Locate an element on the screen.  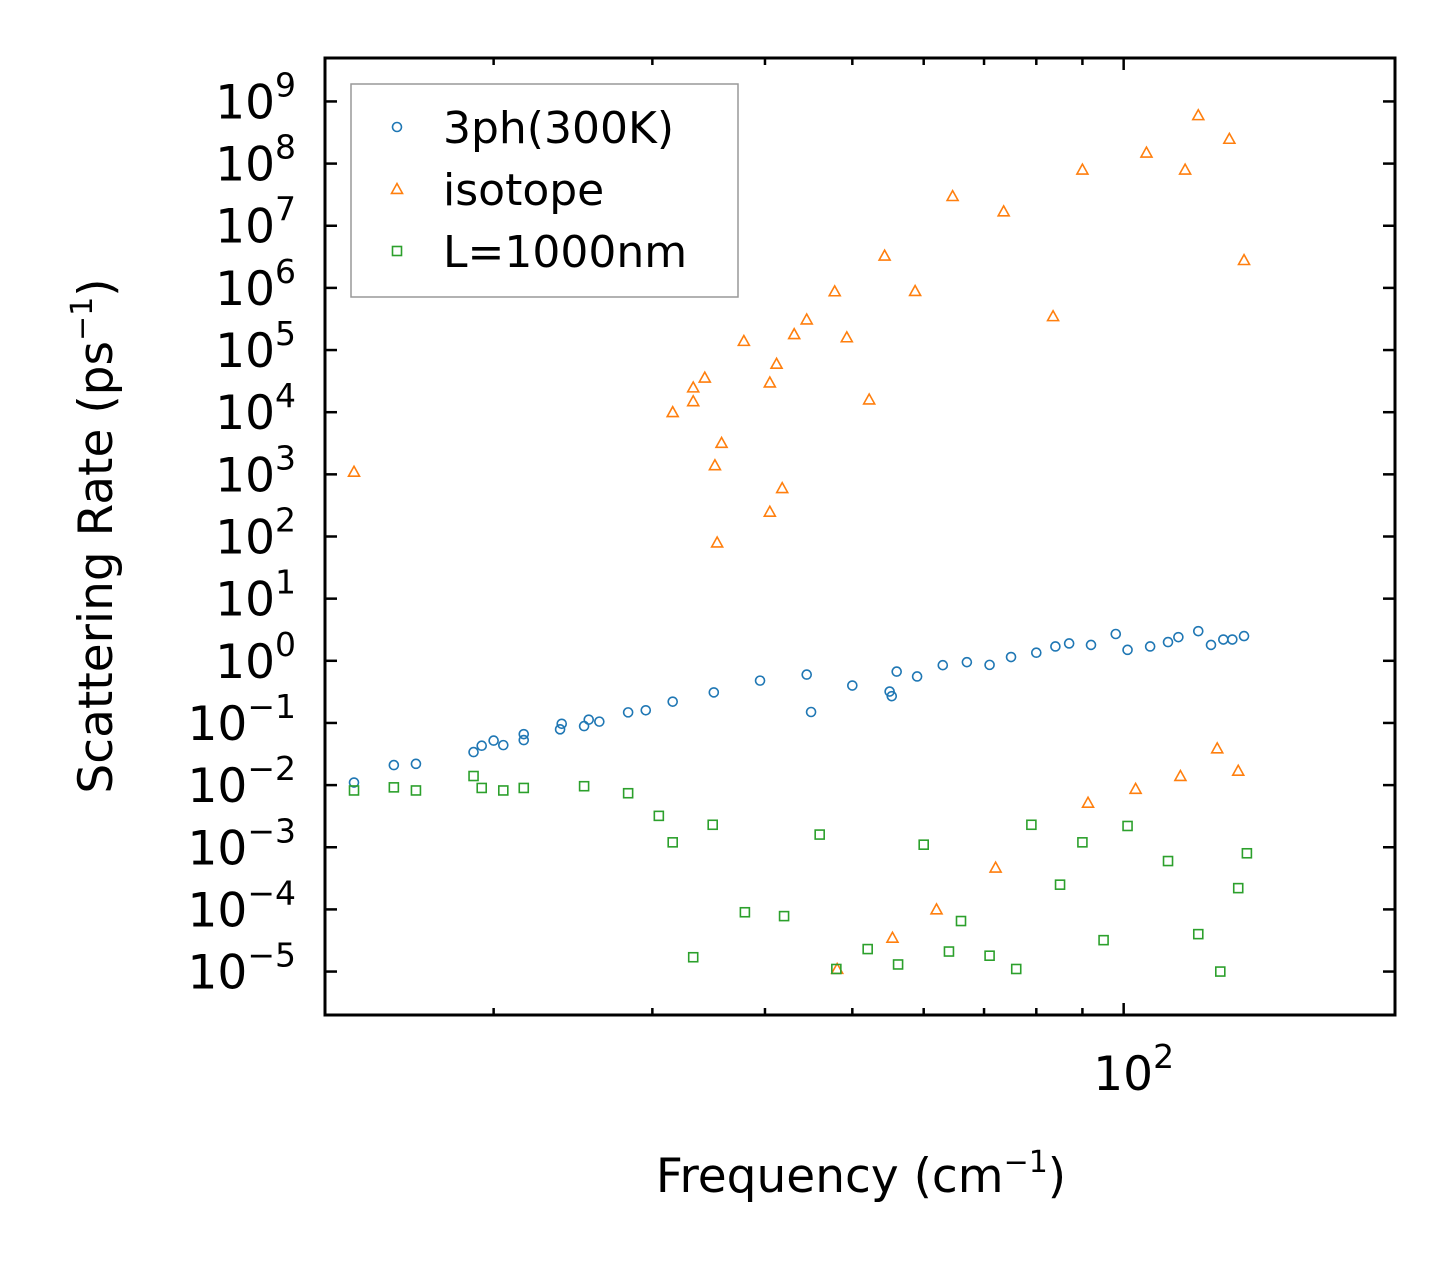
legend-label: 3ph(300K) is located at coordinates (558, 128).